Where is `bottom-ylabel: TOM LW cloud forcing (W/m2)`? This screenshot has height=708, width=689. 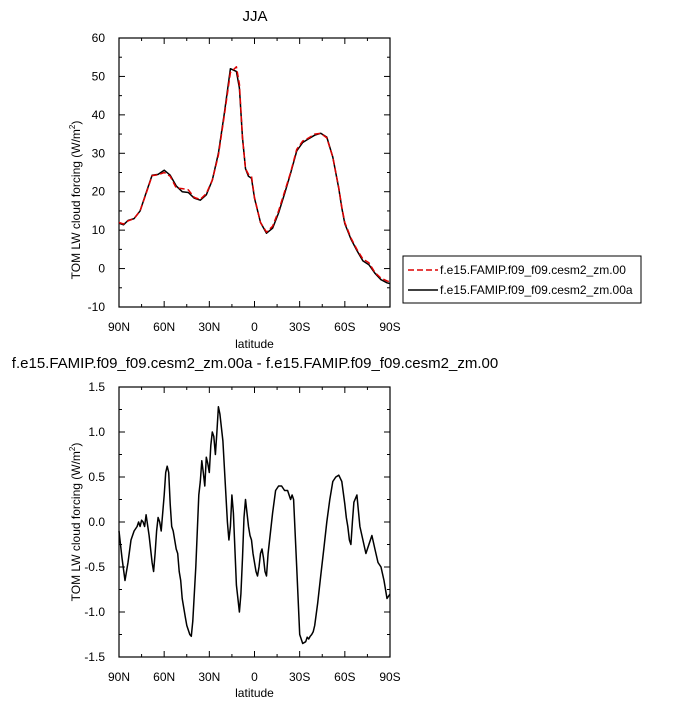 bottom-ylabel: TOM LW cloud forcing (W/m2) is located at coordinates (75, 522).